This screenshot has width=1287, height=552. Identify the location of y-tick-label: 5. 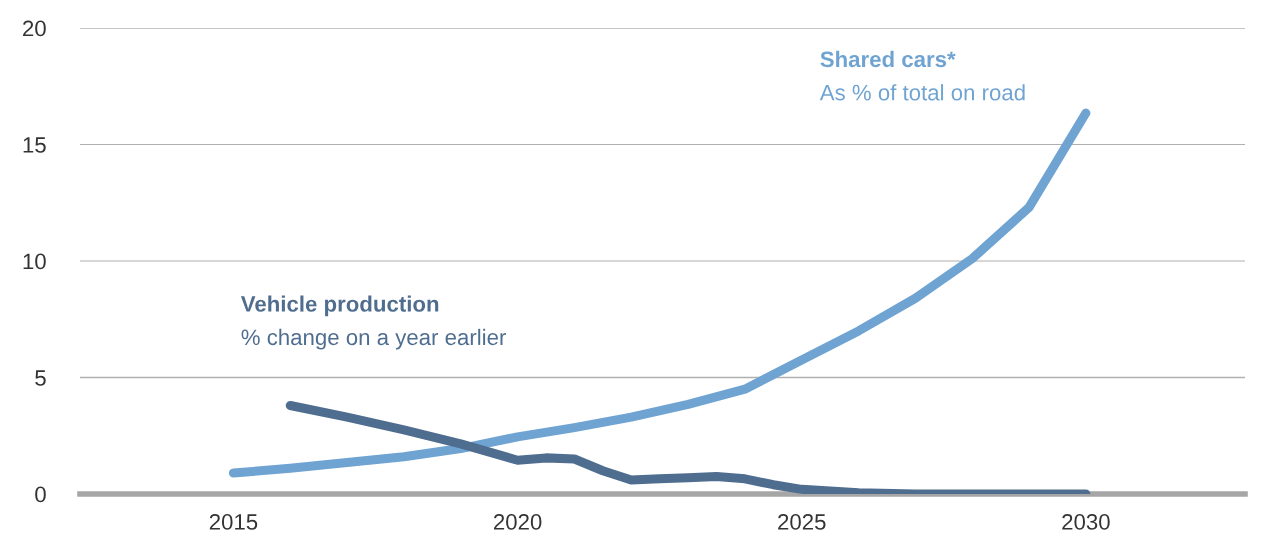
(40, 378).